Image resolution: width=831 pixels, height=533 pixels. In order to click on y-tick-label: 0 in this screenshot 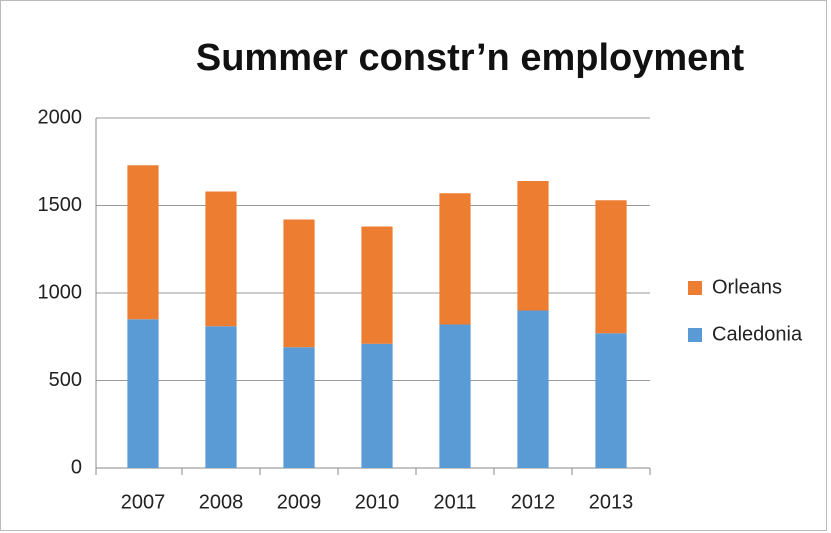, I will do `click(76, 467)`.